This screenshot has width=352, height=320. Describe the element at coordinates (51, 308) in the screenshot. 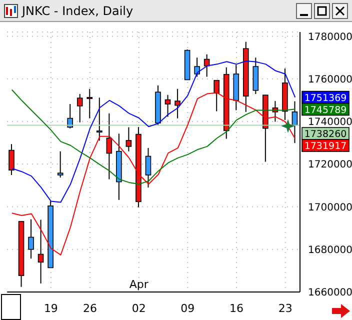

I see `x-tick-label: 19` at that location.